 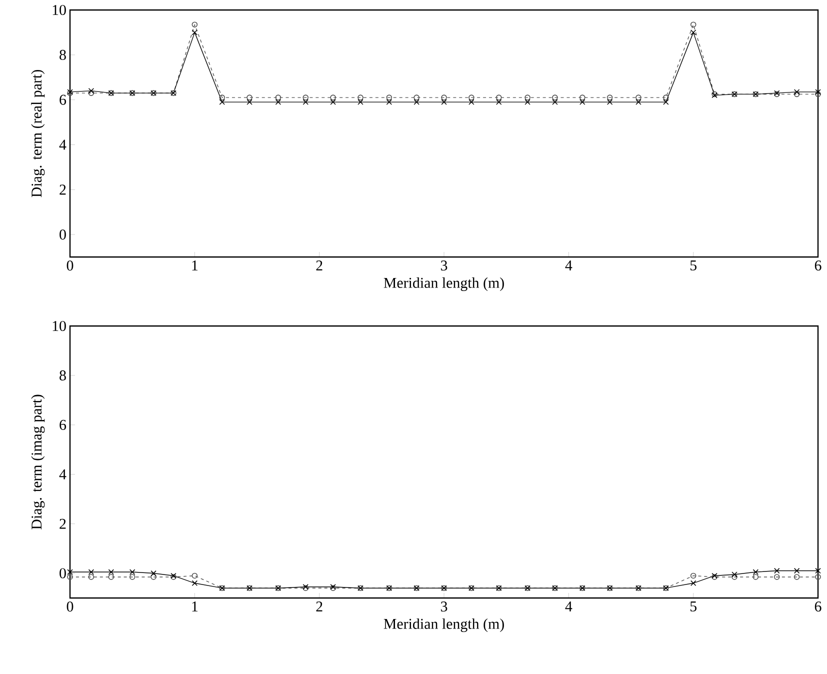 What do you see at coordinates (38, 462) in the screenshot?
I see `y-axis-title: Diag. term (imag part)` at bounding box center [38, 462].